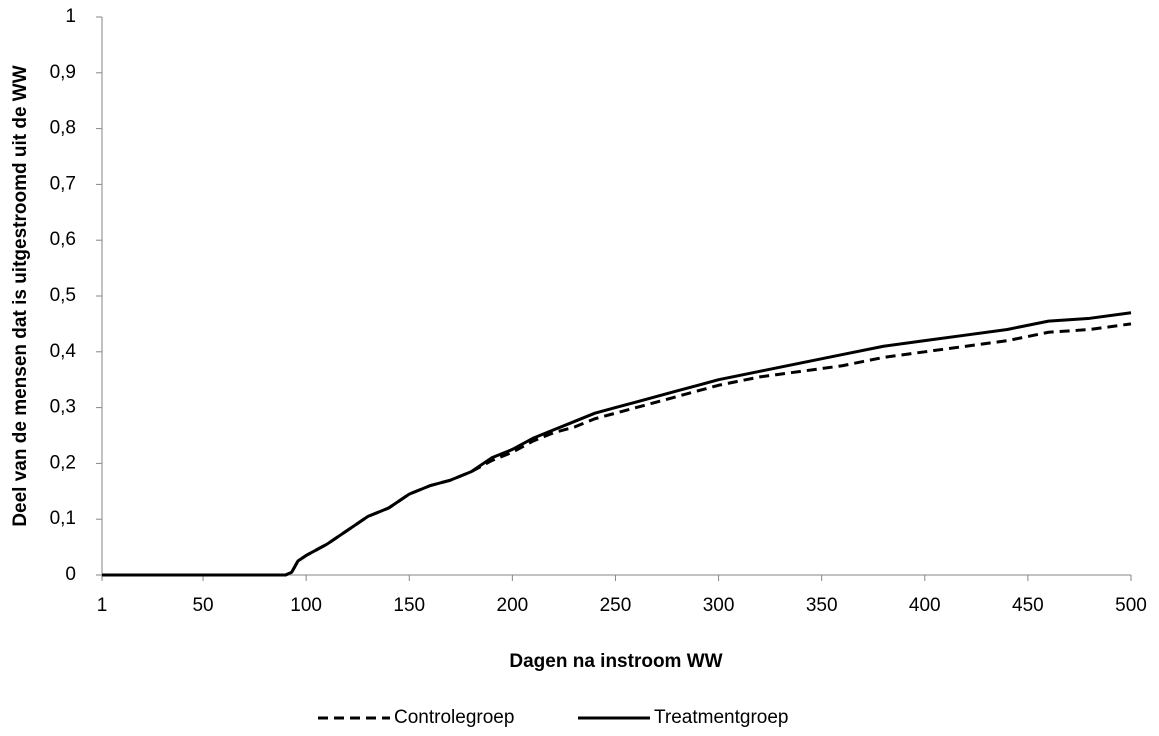 This screenshot has height=736, width=1159. I want to click on x-tick-label: 500, so click(1131, 605).